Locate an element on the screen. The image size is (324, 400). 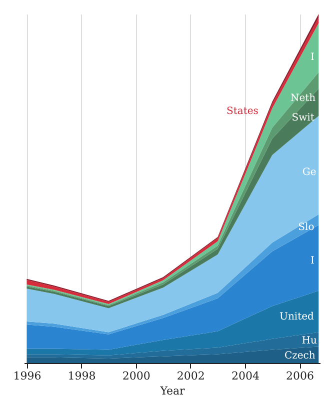
x-axis-title: Year is located at coordinates (172, 391).